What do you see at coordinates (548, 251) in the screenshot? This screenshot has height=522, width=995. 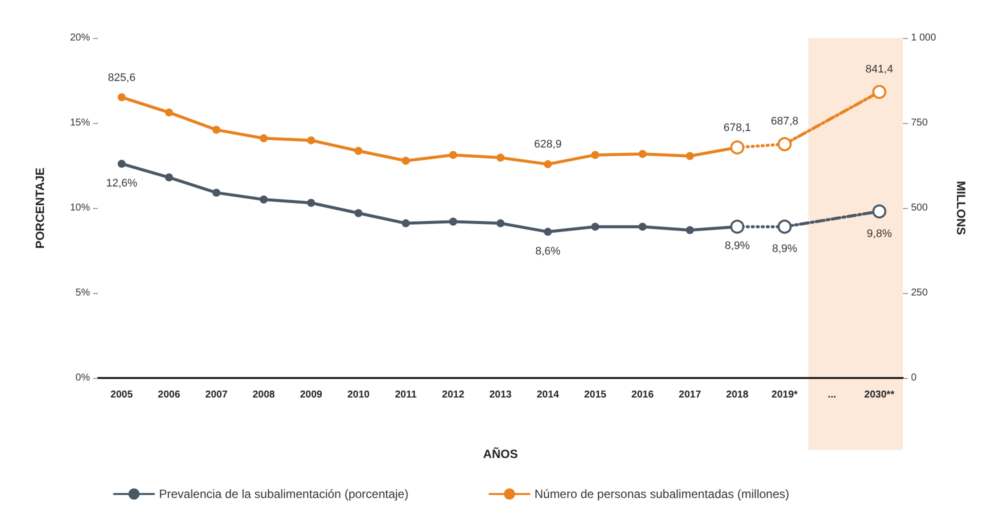 I see `data-label: 8,6%` at bounding box center [548, 251].